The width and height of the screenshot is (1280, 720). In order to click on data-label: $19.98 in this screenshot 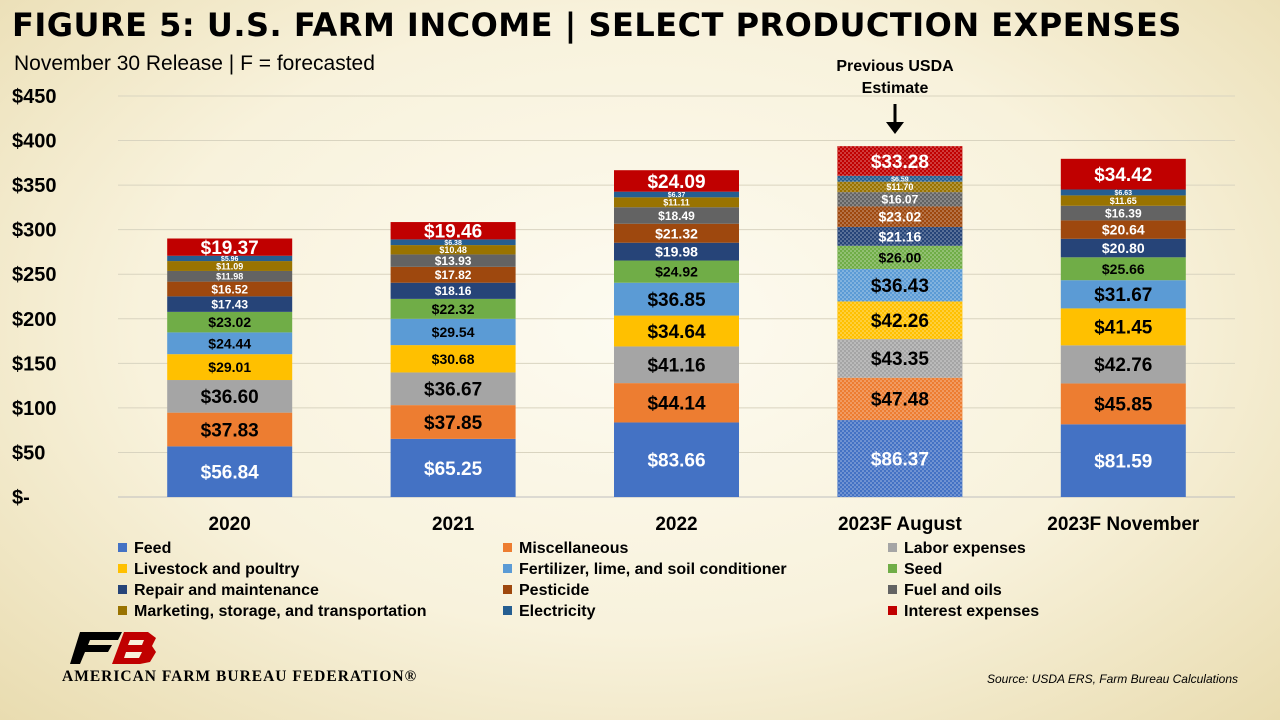, I will do `click(676, 252)`.